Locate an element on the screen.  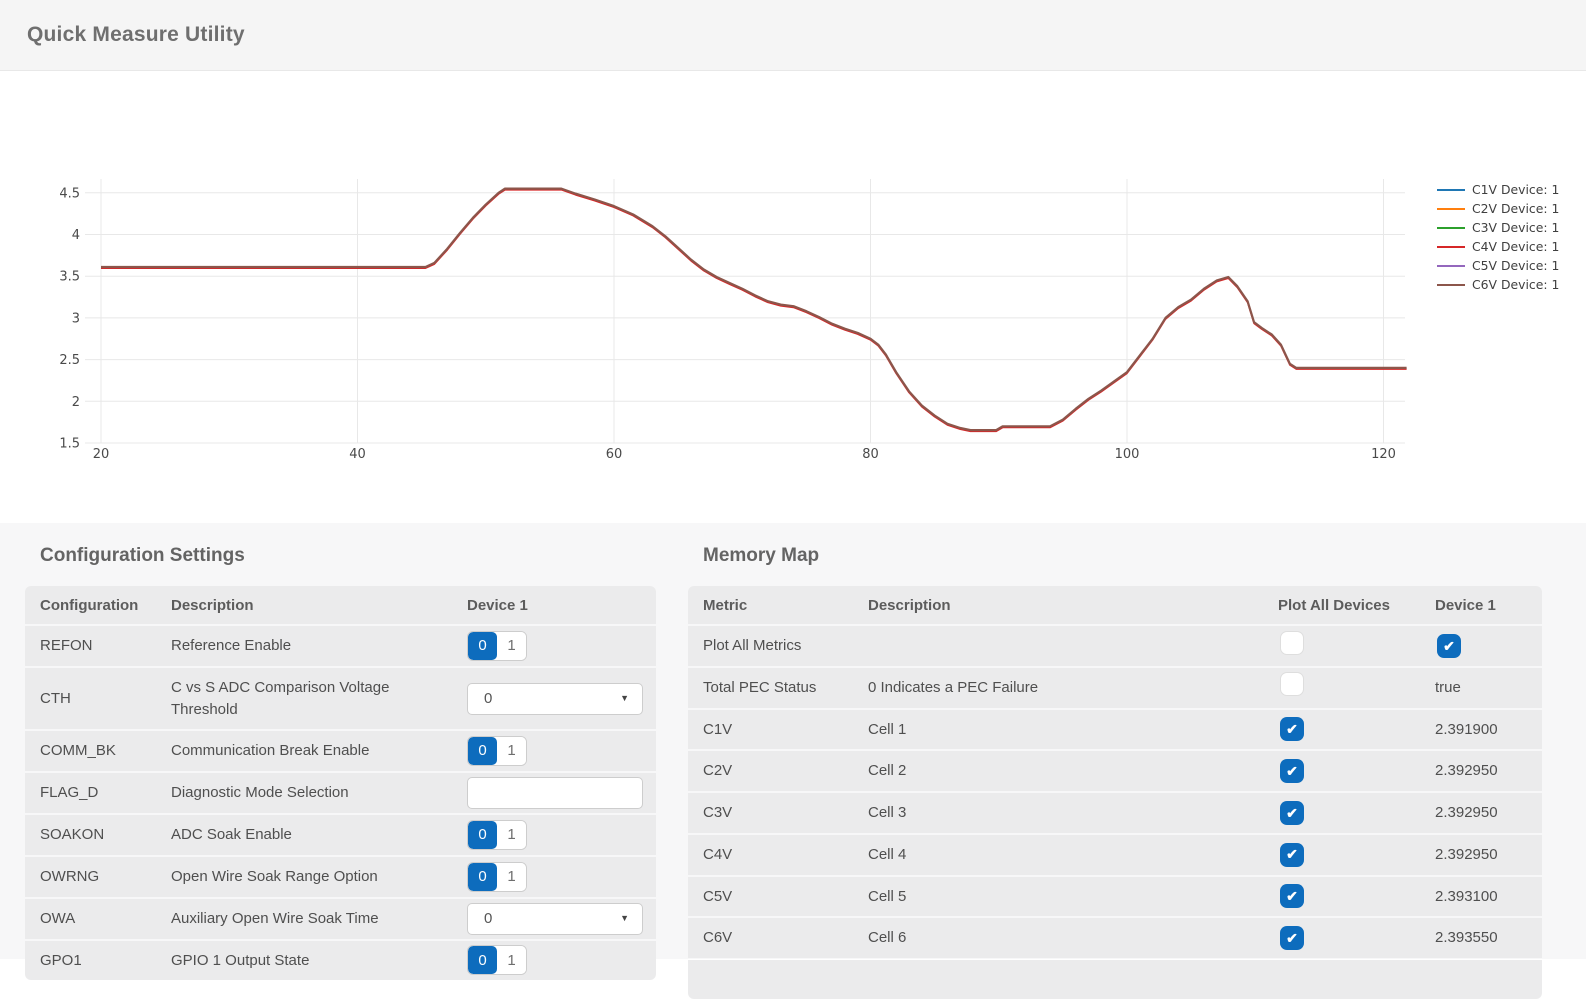
legend-label: C1V Device: 1 is located at coordinates (1516, 189).